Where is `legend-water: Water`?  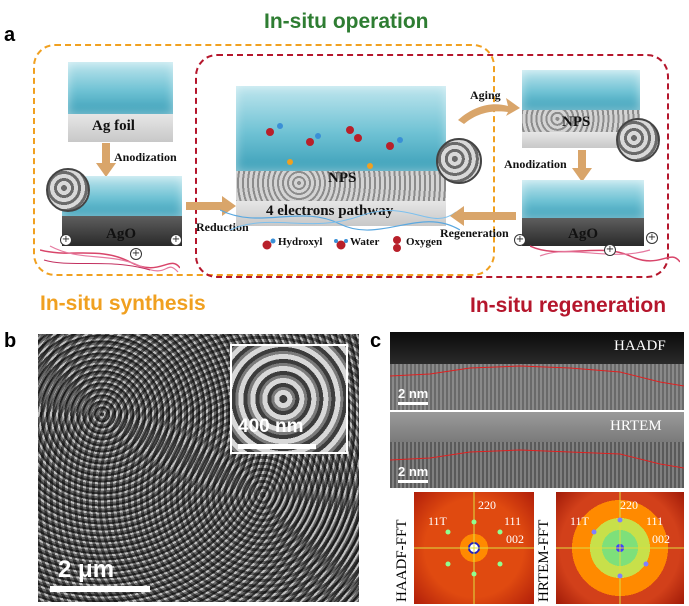
legend-water: Water is located at coordinates (365, 242).